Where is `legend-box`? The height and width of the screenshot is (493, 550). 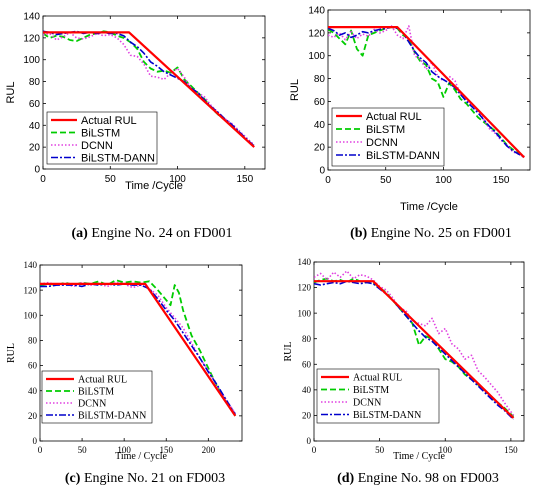 legend-box is located at coordinates (388, 137).